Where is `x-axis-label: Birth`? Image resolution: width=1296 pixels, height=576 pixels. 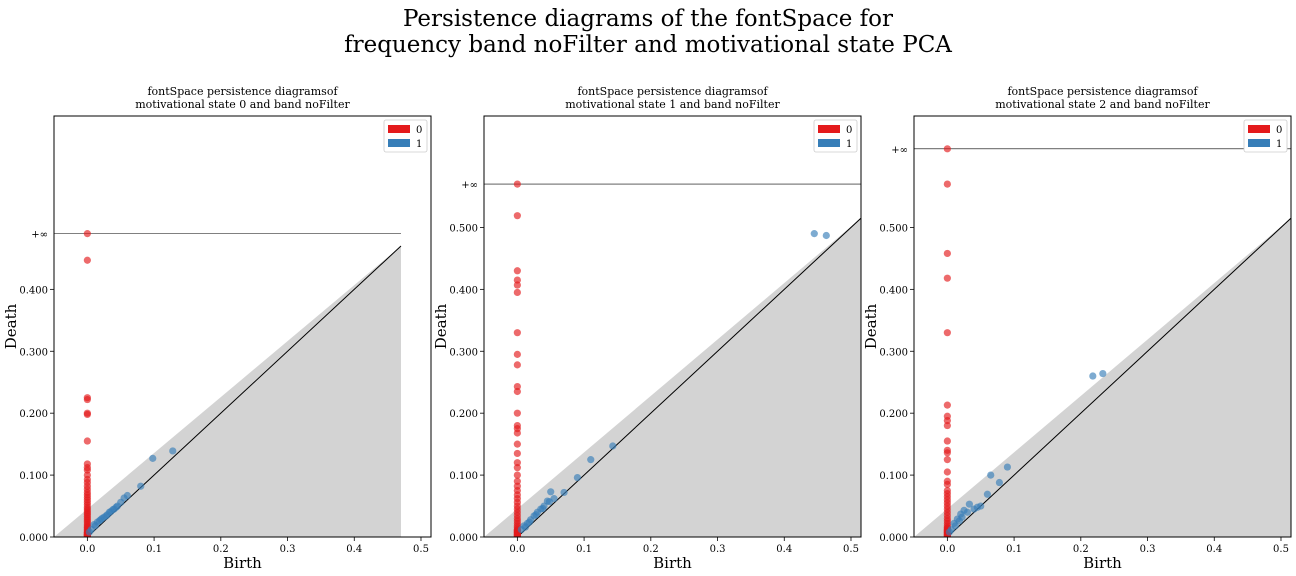 x-axis-label: Birth is located at coordinates (1102, 563).